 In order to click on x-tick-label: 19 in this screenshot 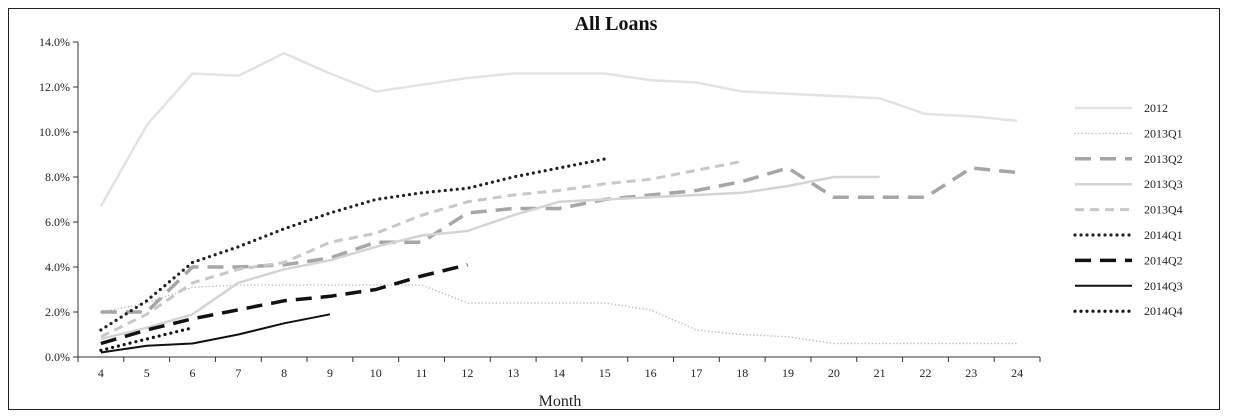, I will do `click(788, 373)`.